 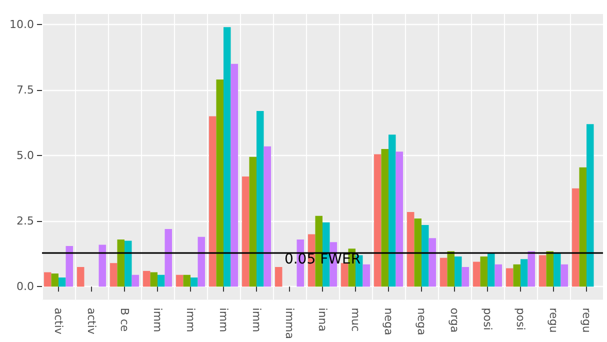 What do you see at coordinates (25, 221) in the screenshot?
I see `y-tick-label: 2.5` at bounding box center [25, 221].